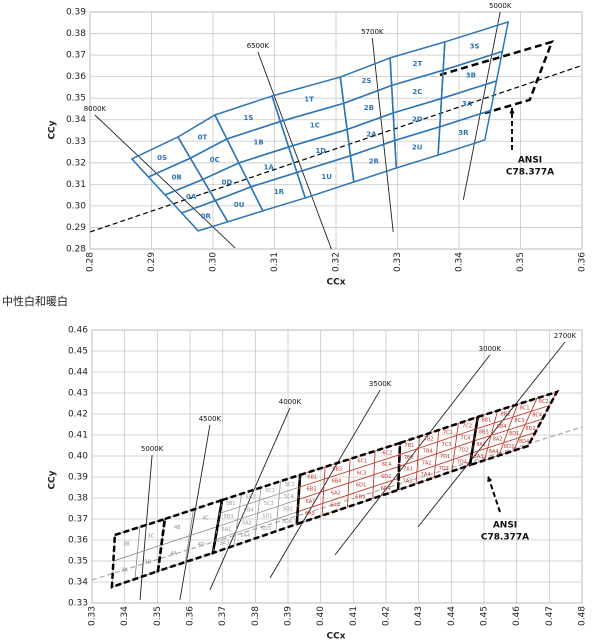 This screenshot has width=596, height=643. Describe the element at coordinates (448, 433) in the screenshot. I see `bin-label: 7C1` at that location.